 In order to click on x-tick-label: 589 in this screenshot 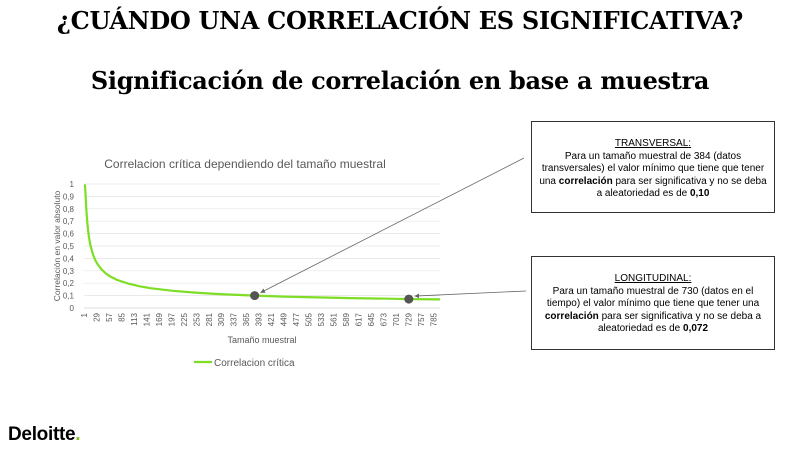, I will do `click(346, 319)`.